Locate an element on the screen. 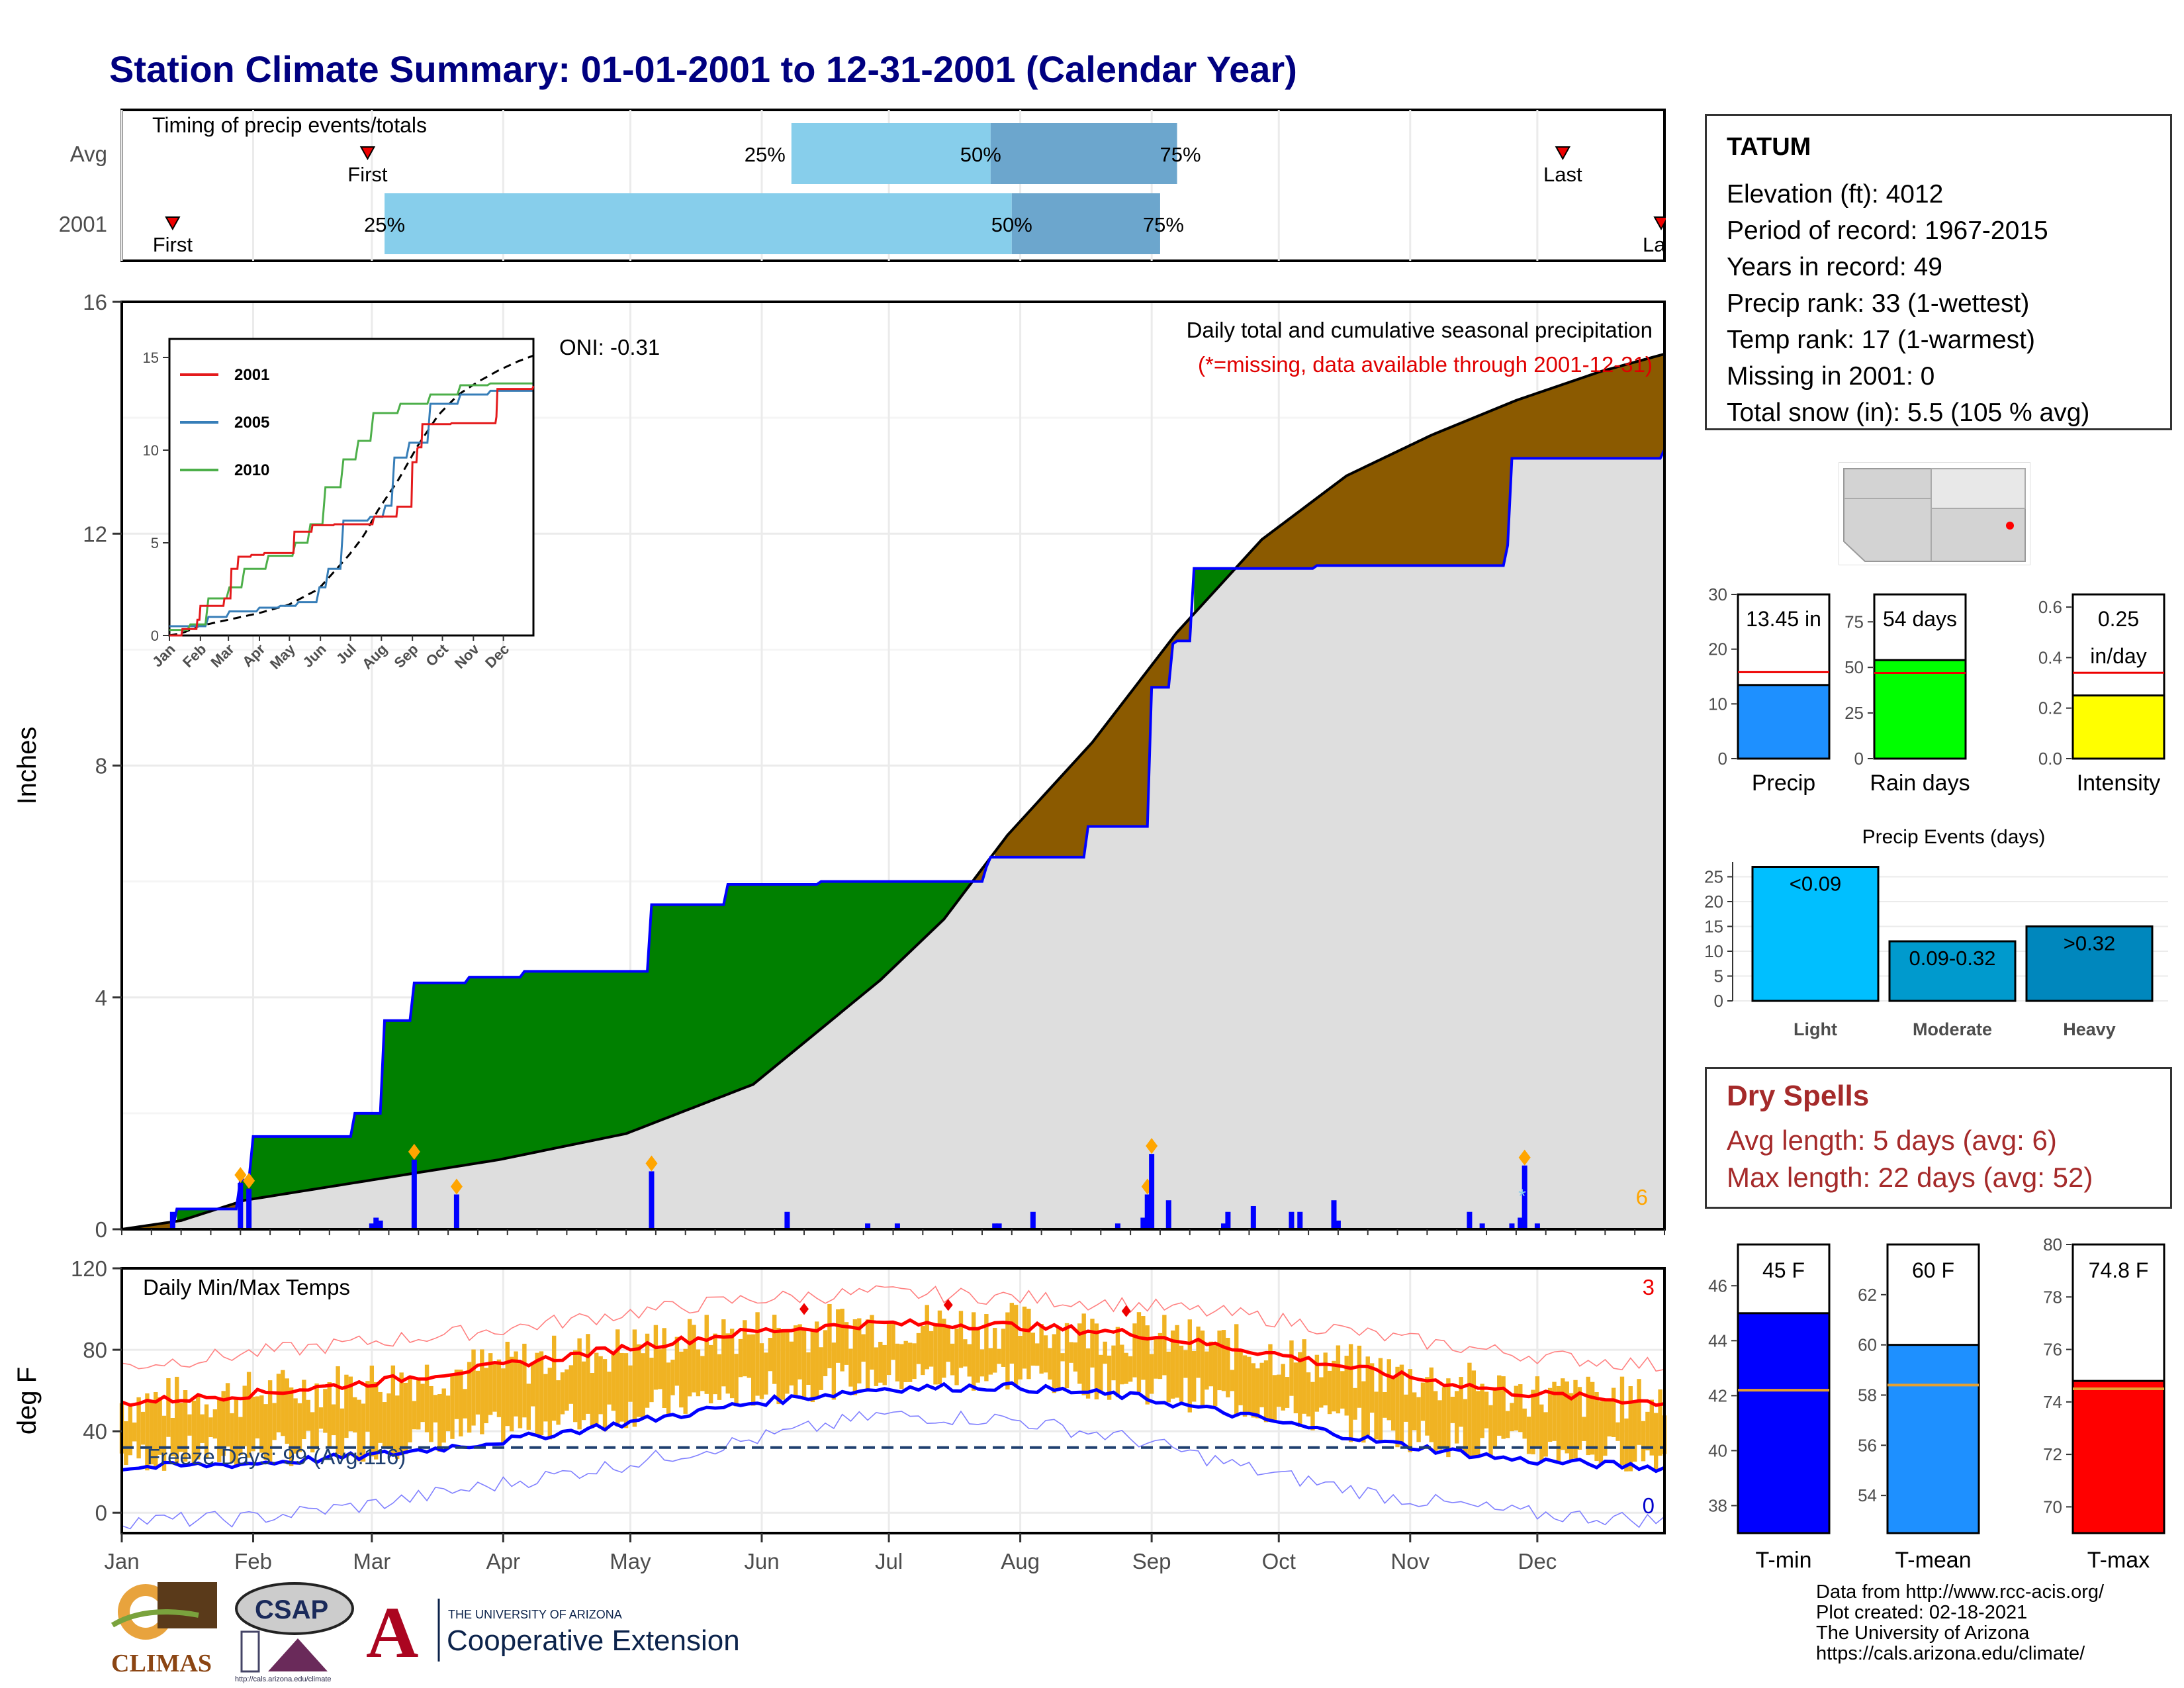 This screenshot has width=2184, height=1688. mini-bar-value is located at coordinates (1784, 722).